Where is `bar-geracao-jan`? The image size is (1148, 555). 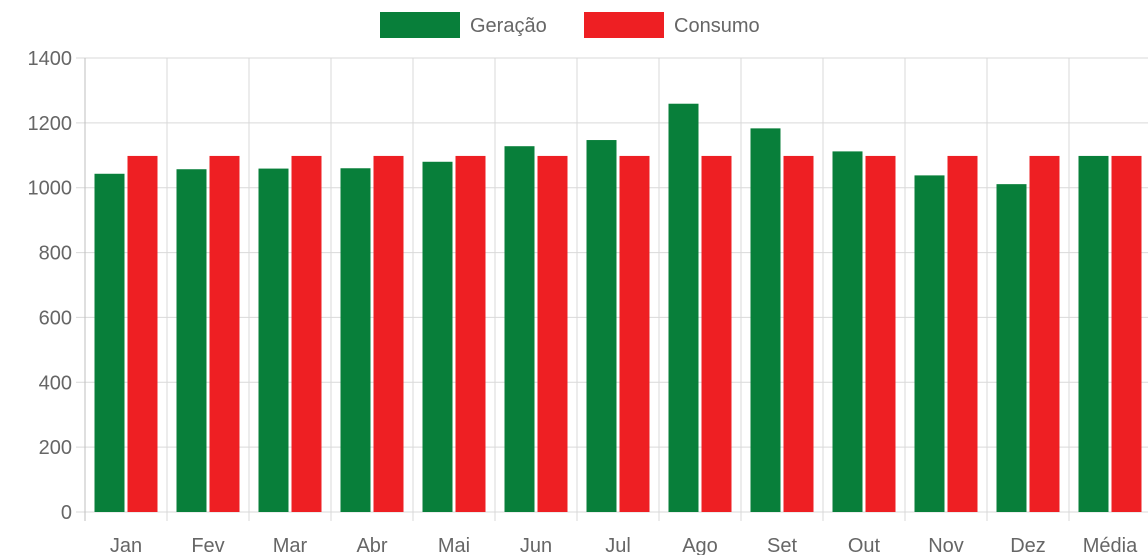
bar-geracao-jan is located at coordinates (109, 342).